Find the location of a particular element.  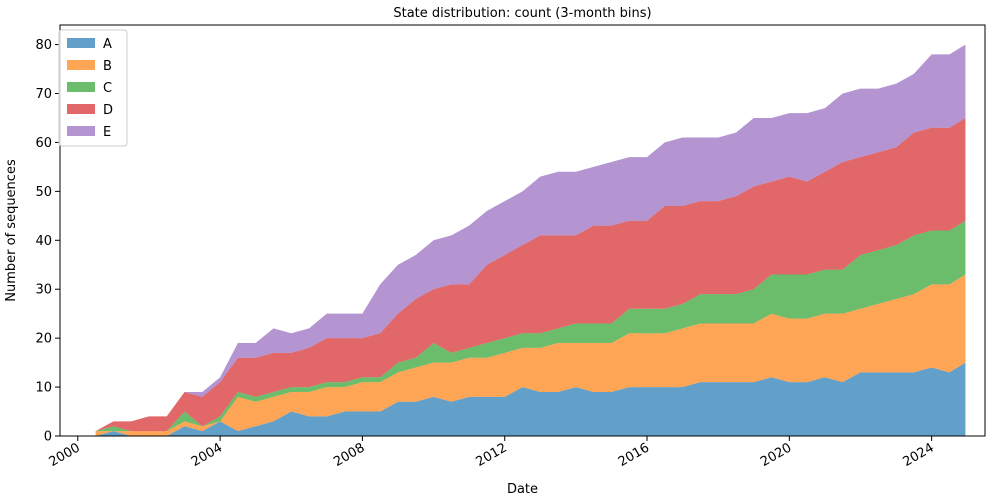

y-tick-label: 60 is located at coordinates (43, 143).